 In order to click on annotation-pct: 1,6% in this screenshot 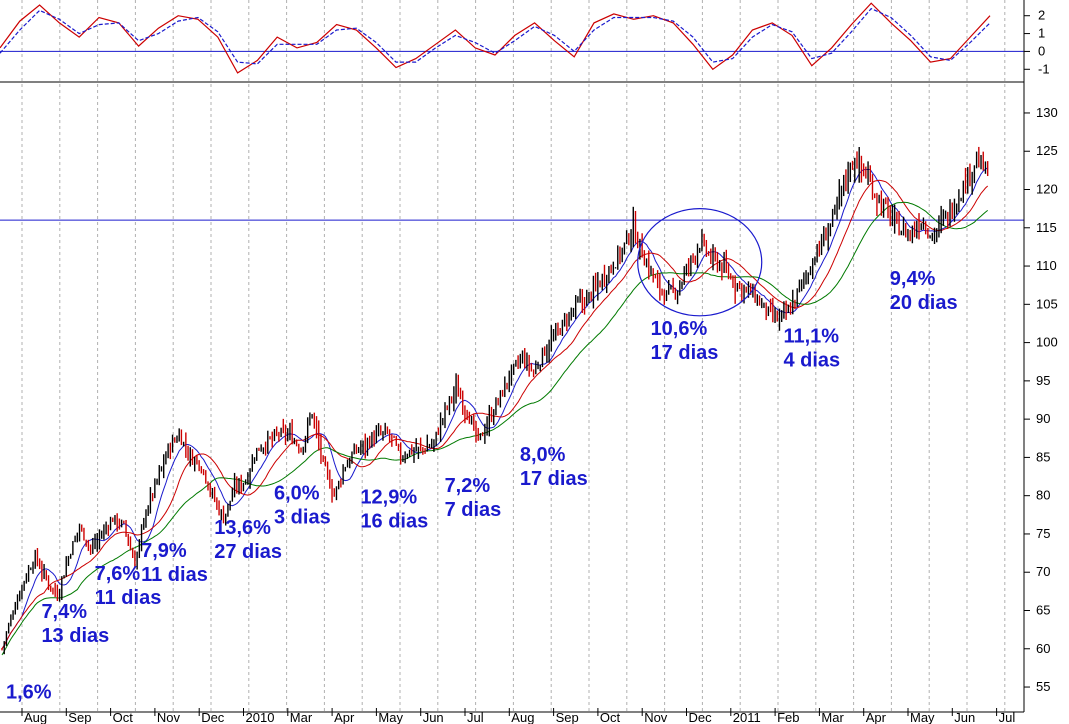, I will do `click(29, 693)`.